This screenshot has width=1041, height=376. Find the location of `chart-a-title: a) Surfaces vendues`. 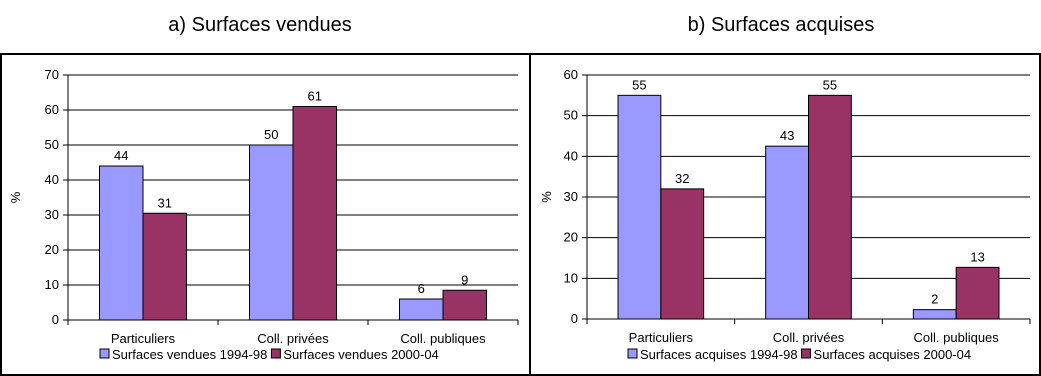

chart-a-title: a) Surfaces vendues is located at coordinates (260, 25).